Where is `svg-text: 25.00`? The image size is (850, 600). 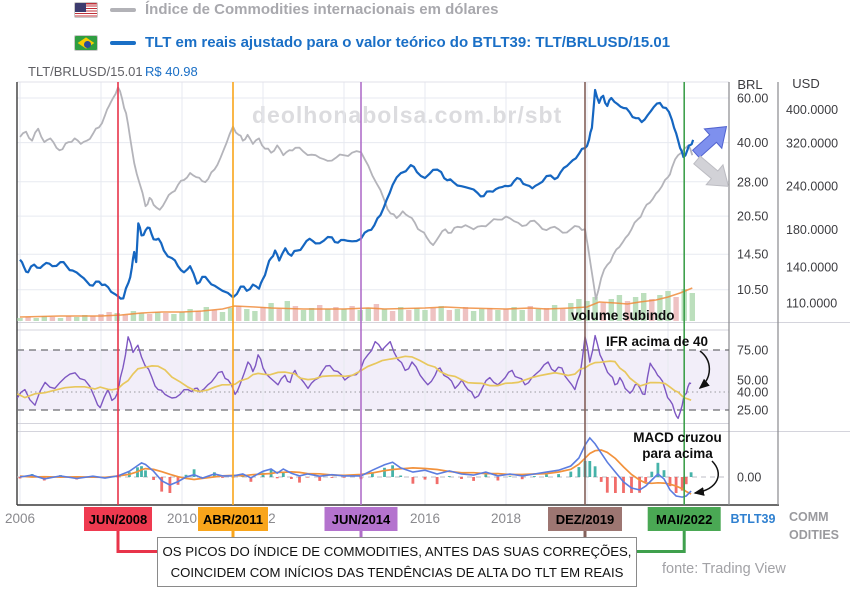
svg-text: 25.00 is located at coordinates (752, 411).